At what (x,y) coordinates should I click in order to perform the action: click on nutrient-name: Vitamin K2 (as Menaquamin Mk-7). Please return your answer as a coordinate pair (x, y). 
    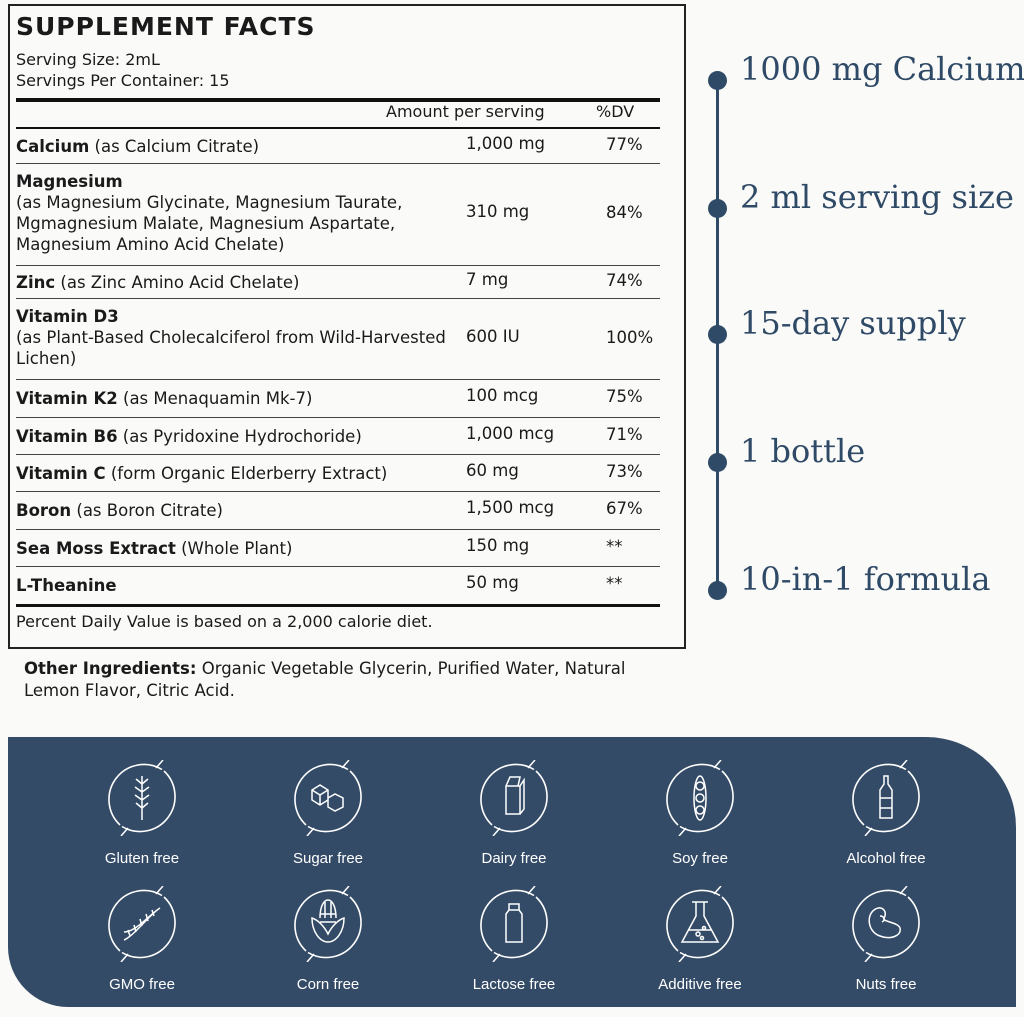
    Looking at the image, I should click on (236, 398).